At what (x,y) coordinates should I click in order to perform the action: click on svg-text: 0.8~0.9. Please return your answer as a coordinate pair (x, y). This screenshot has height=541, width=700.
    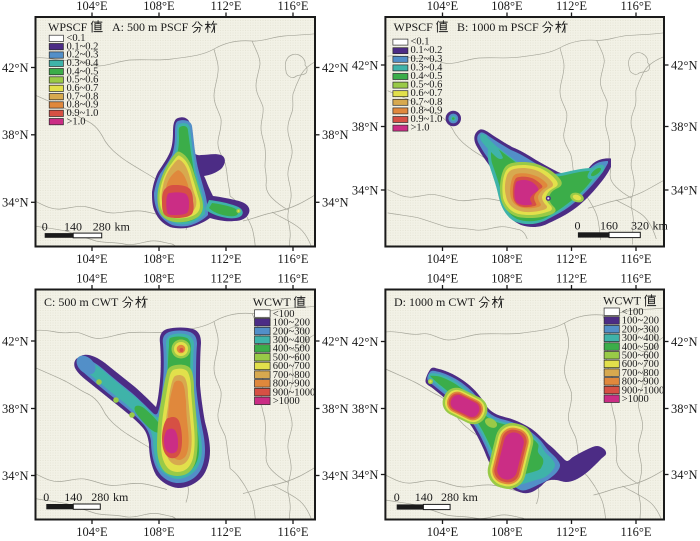
    Looking at the image, I should click on (427, 110).